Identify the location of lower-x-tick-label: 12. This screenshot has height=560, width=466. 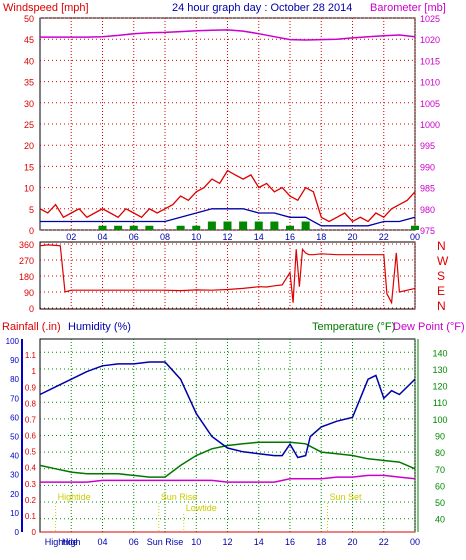
(227, 542).